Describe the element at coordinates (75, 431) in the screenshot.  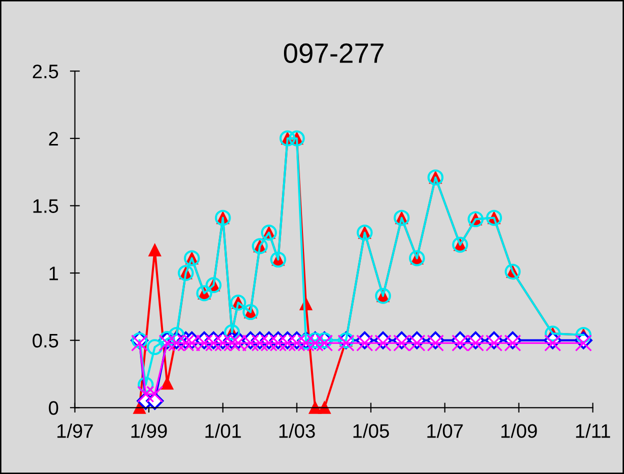
I see `x-tick-label: 1/97` at that location.